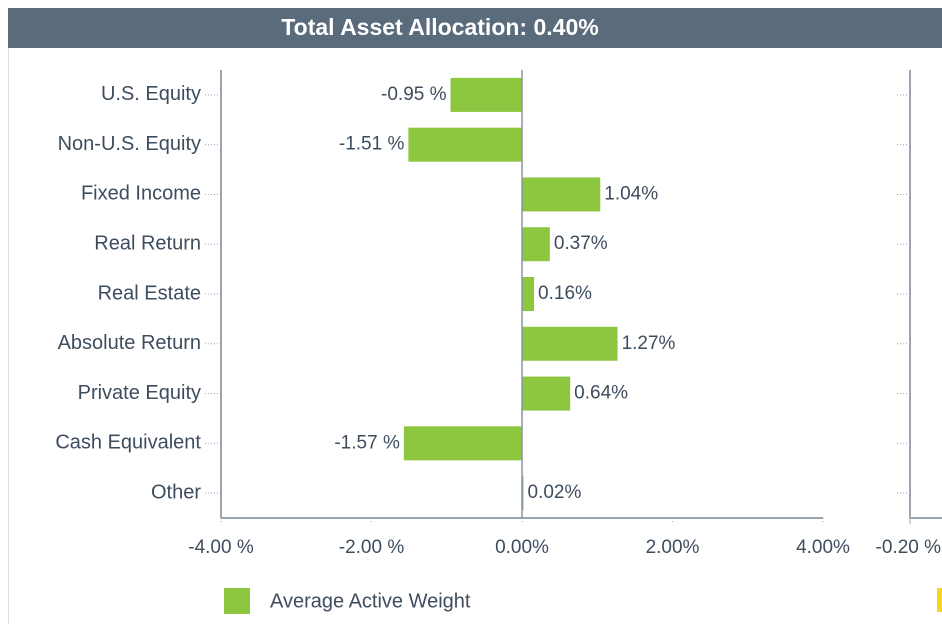 The height and width of the screenshot is (624, 942). What do you see at coordinates (149, 293) in the screenshot?
I see `category-label: Real Estate` at bounding box center [149, 293].